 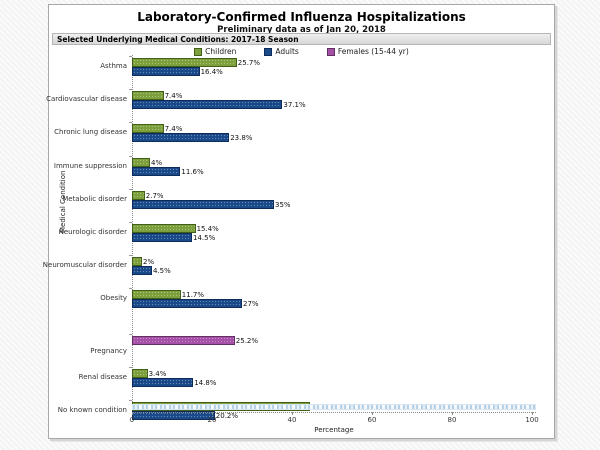 I want to click on category-label: Immune suppression, so click(x=90, y=165).